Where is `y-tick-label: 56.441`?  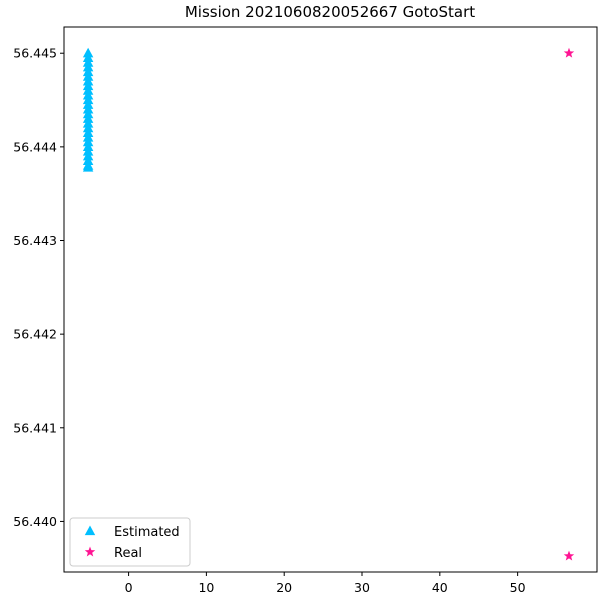
y-tick-label: 56.441 is located at coordinates (35, 427).